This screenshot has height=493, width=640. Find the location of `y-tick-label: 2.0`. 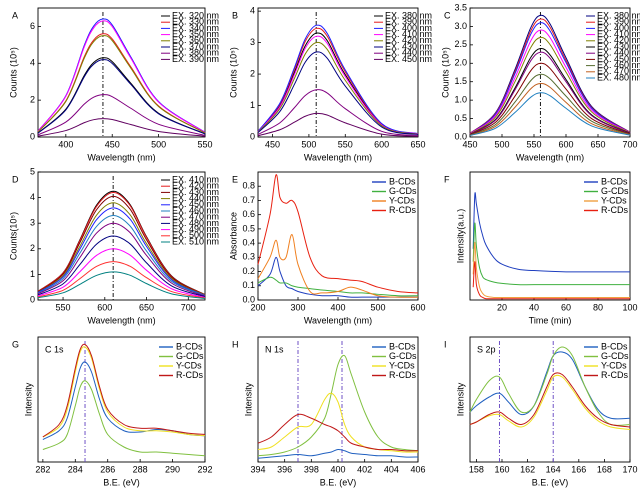

y-tick-label: 2.0 is located at coordinates (460, 63).